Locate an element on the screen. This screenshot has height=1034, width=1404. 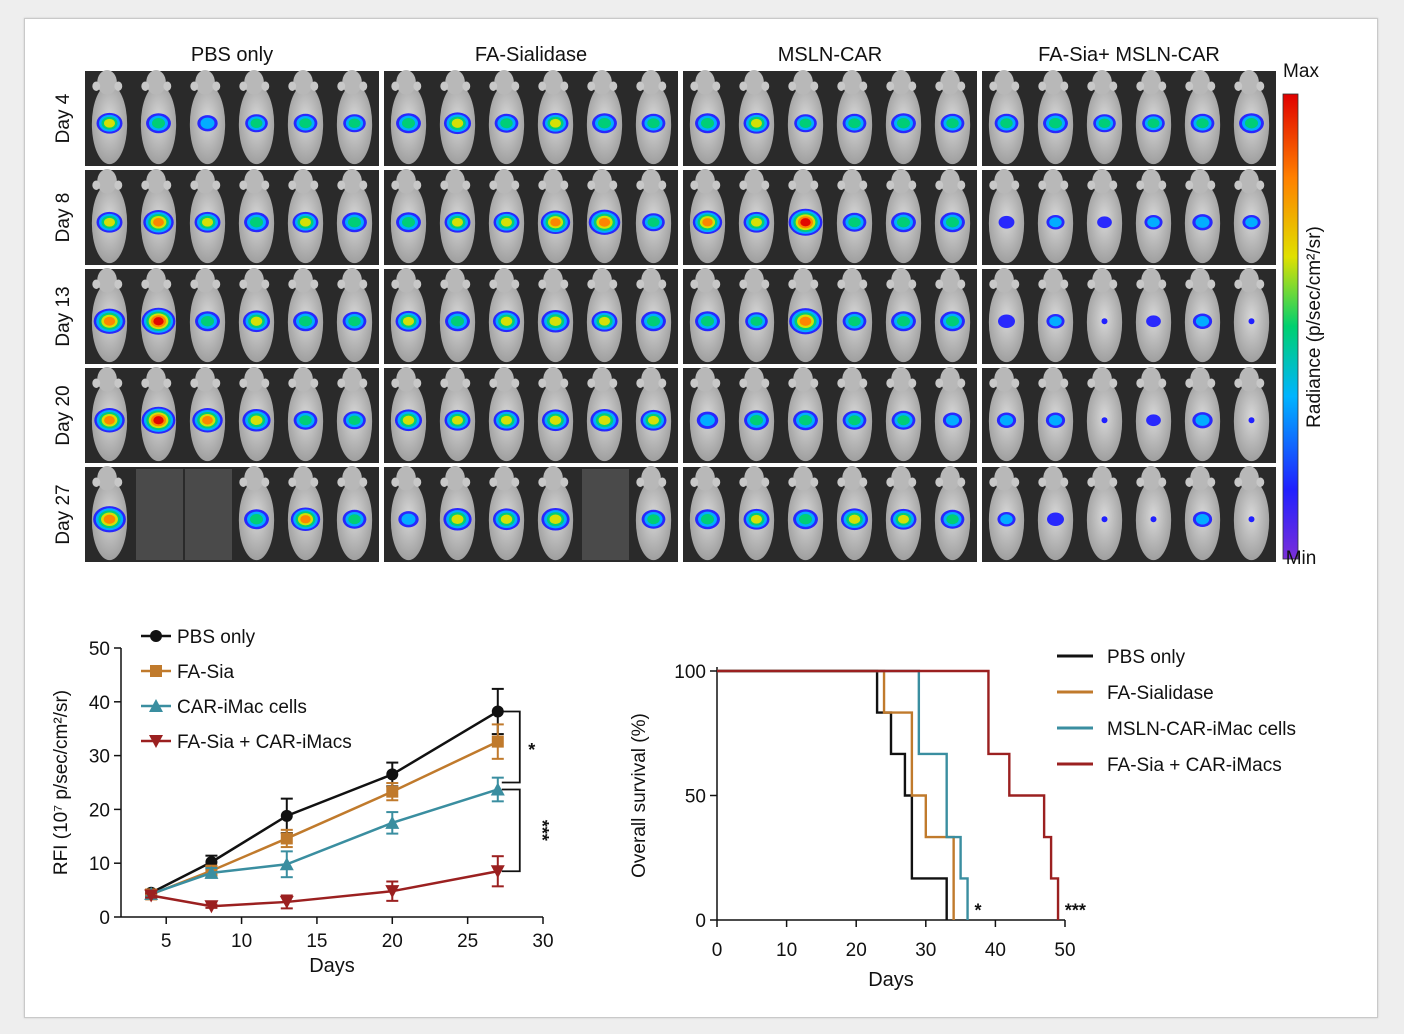
group-label: FA-Sia+ MSLN-CAR is located at coordinates (1129, 55).